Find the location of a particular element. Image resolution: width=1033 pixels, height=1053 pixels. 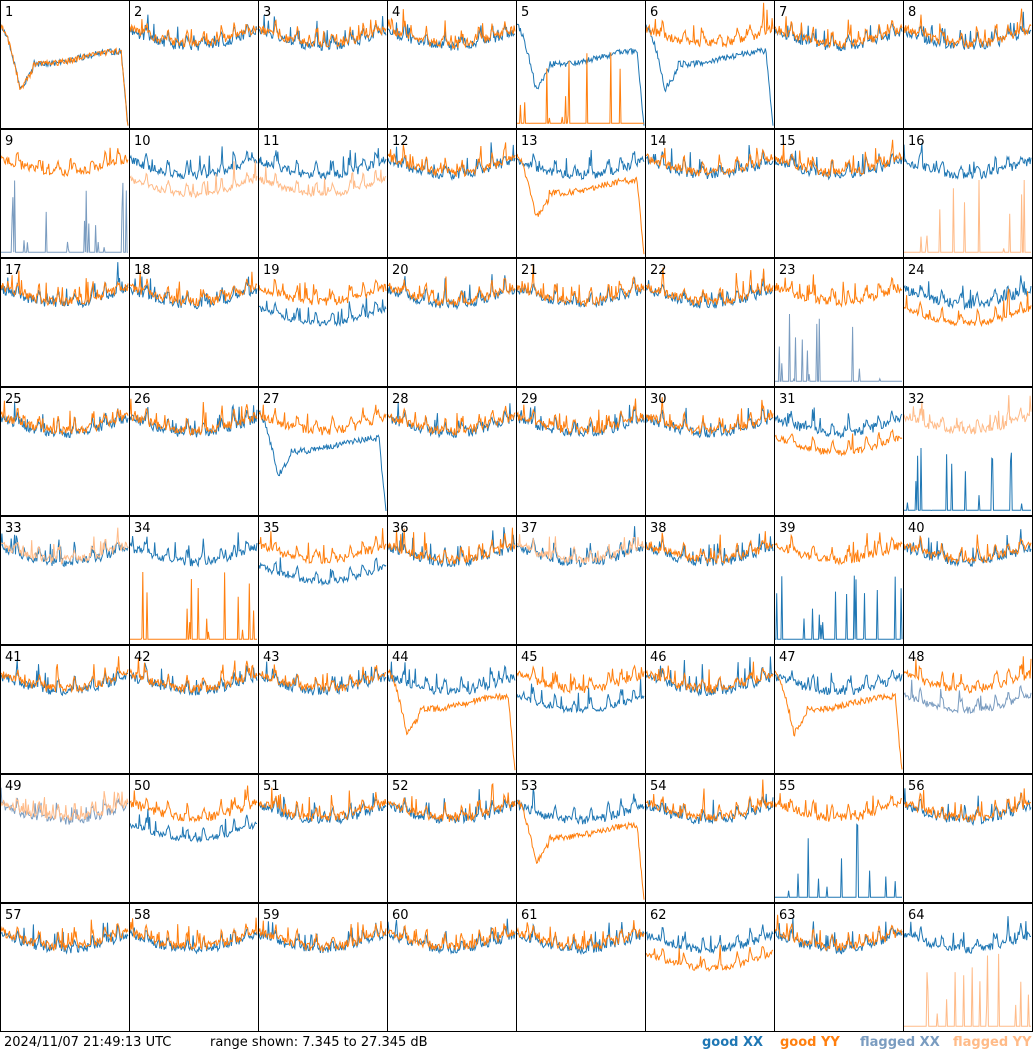

panel-label: 35 is located at coordinates (271, 528).